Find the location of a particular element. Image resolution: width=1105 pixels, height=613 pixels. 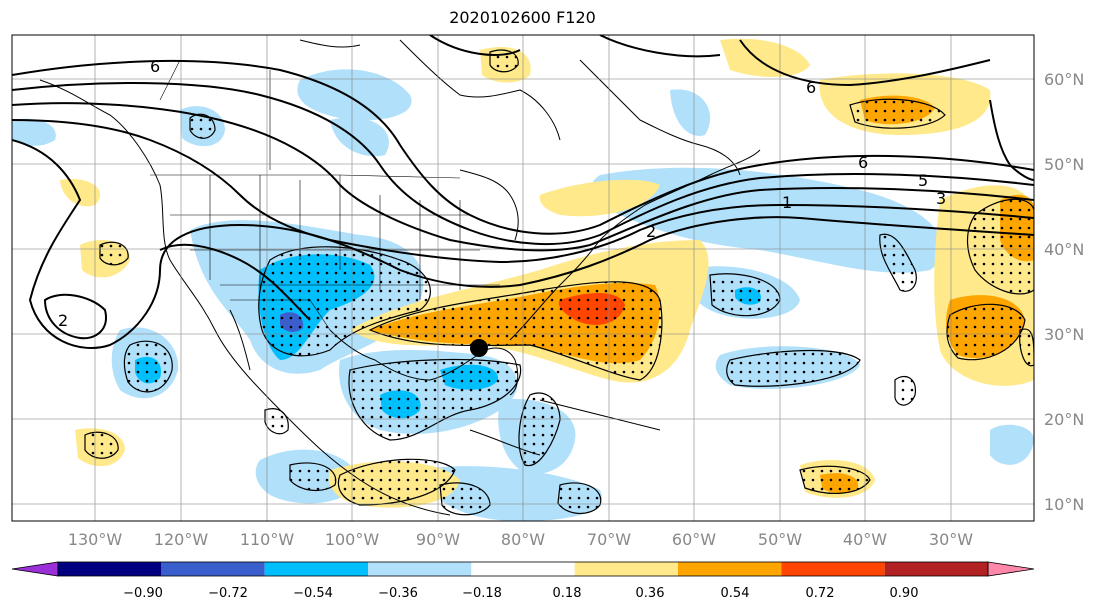

colorbar-frame is located at coordinates (523, 569).